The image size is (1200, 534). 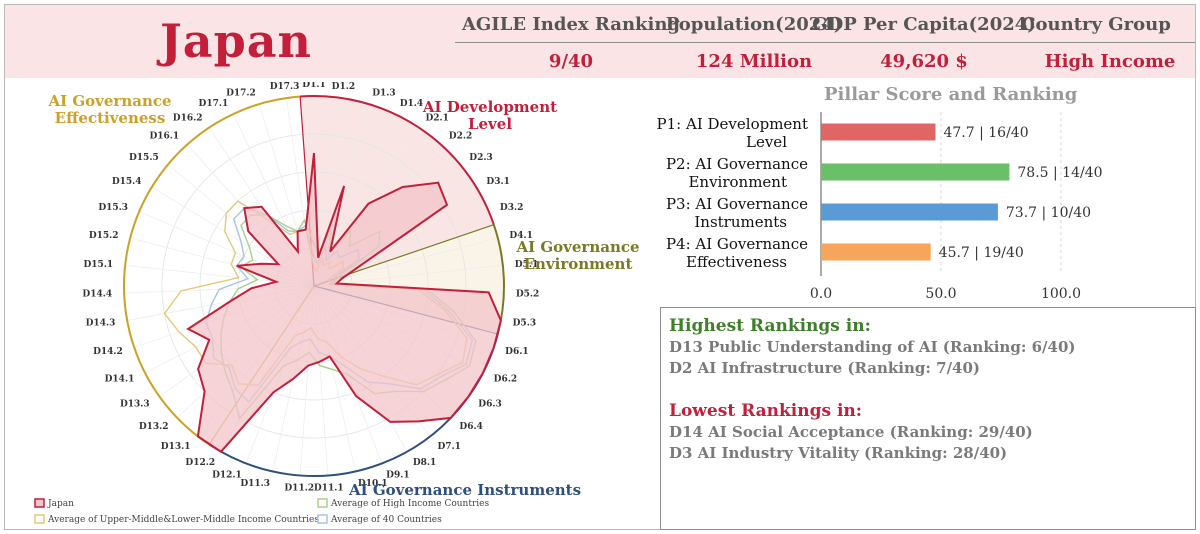 I want to click on radar-axis-label: D15.2, so click(x=104, y=236).